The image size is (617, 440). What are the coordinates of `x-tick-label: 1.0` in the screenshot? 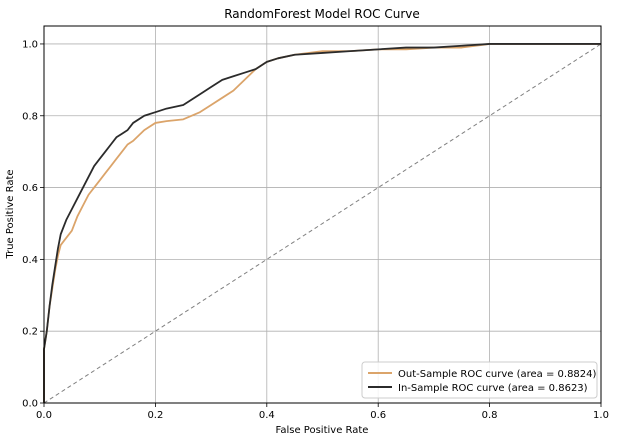 It's located at (601, 415).